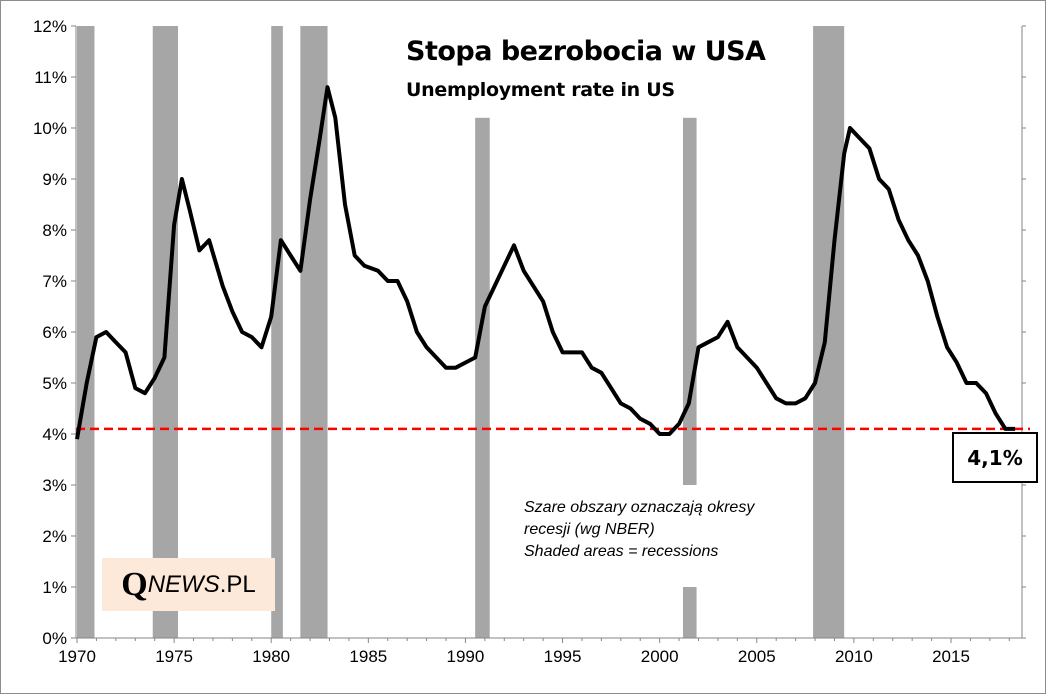 The height and width of the screenshot is (694, 1046). Describe the element at coordinates (589, 529) in the screenshot. I see `annotation-line: recesji (wg NBER)` at that location.